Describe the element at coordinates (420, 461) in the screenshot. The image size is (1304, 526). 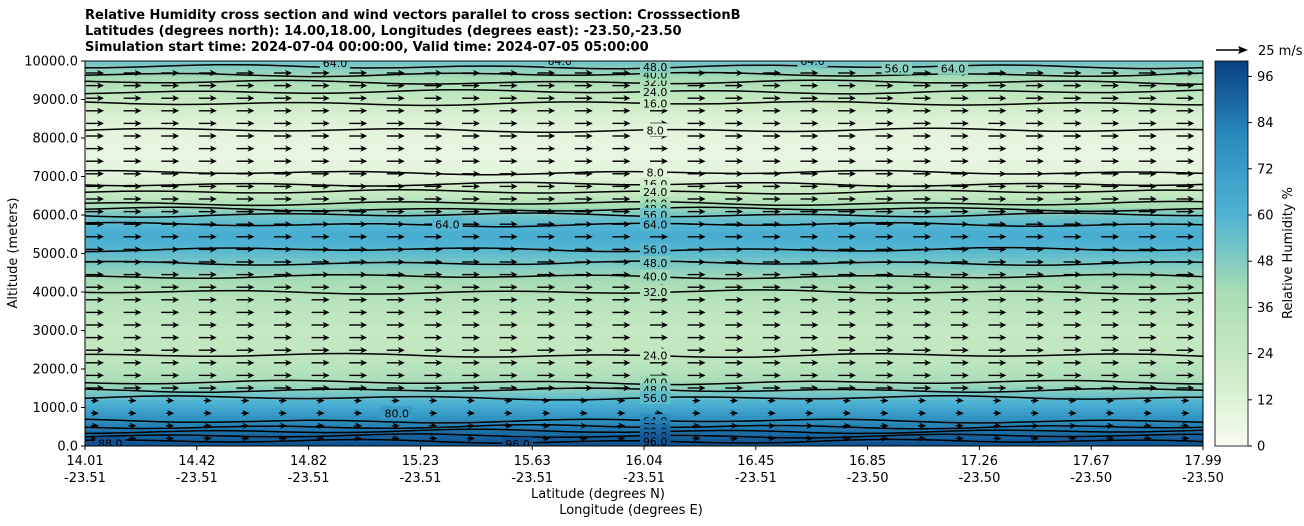
I see `x-tick-label-lat: 15.23` at that location.